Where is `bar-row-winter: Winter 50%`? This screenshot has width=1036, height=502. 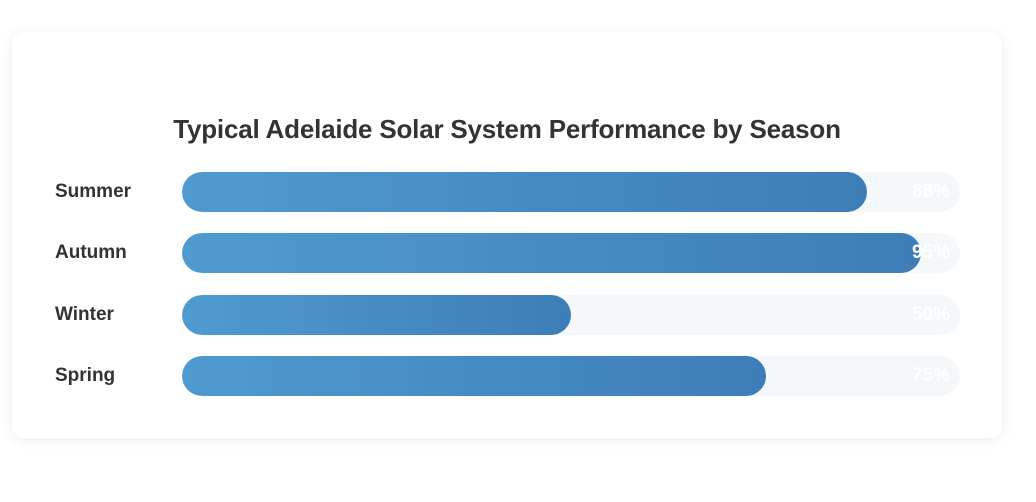 bar-row-winter: Winter 50% is located at coordinates (507, 315).